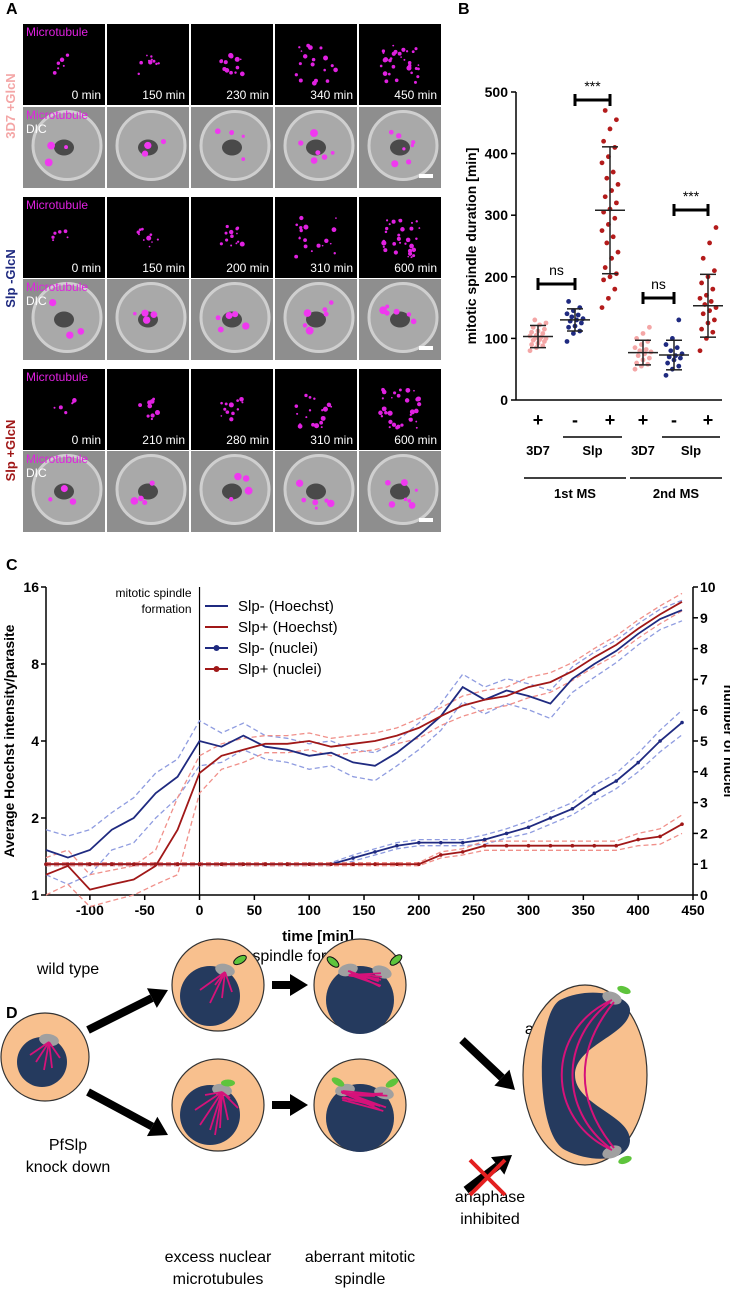 The width and height of the screenshot is (730, 1304). I want to click on y-axis-title: mitotic spindle duration [min], so click(471, 246).